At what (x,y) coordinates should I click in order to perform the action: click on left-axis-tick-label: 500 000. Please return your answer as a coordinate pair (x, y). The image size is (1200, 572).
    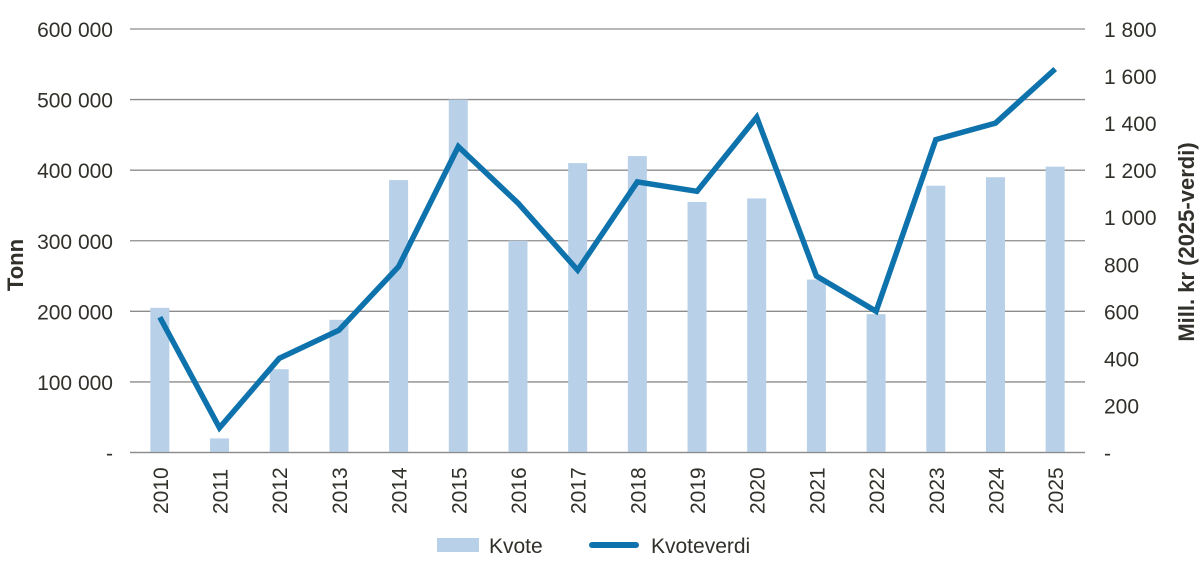
    Looking at the image, I should click on (75, 101).